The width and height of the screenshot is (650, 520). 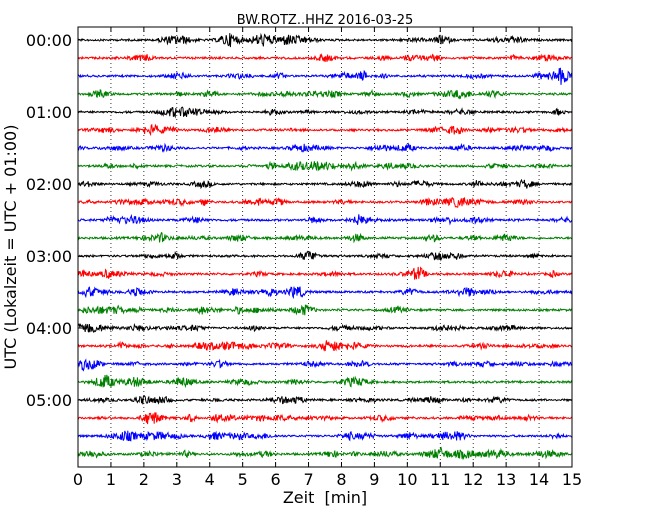 What do you see at coordinates (572, 479) in the screenshot?
I see `x-tick-label: 15` at bounding box center [572, 479].